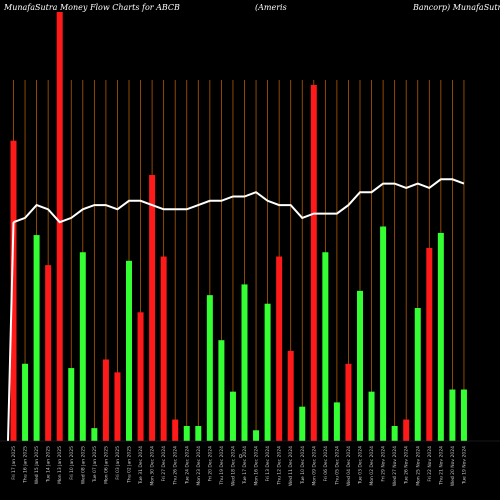 The width and height of the screenshot is (500, 500). What do you see at coordinates (268, 464) in the screenshot?
I see `x-tick-label: Fri 13 Dec 2024` at bounding box center [268, 464].